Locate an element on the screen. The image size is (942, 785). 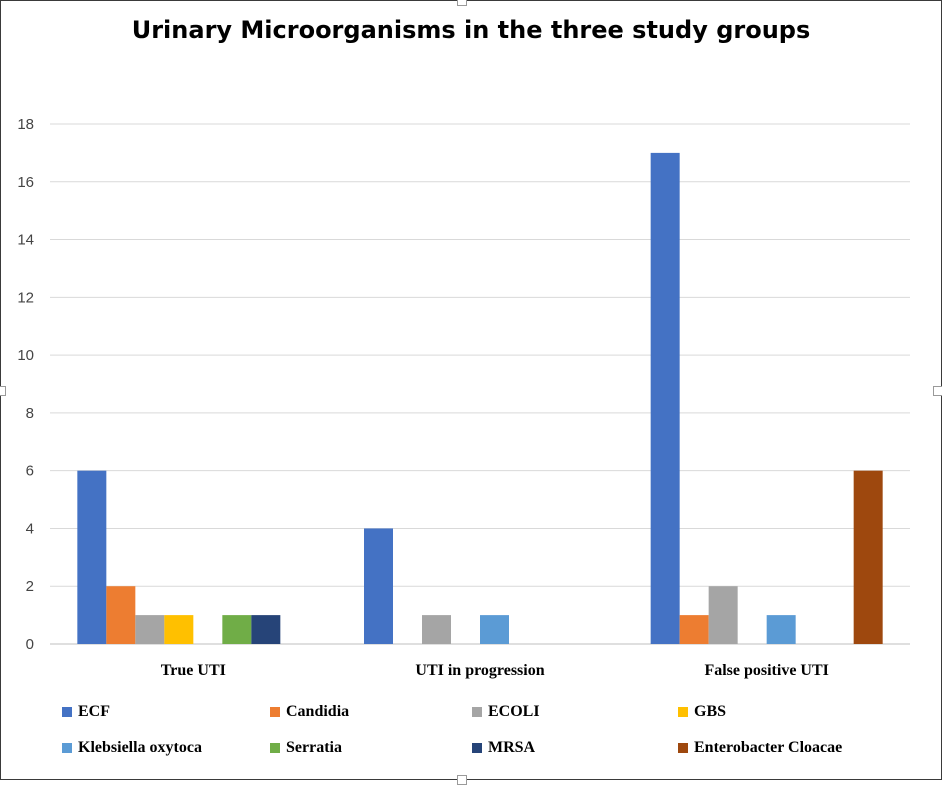
y-tick-label: 4 is located at coordinates (30, 528).